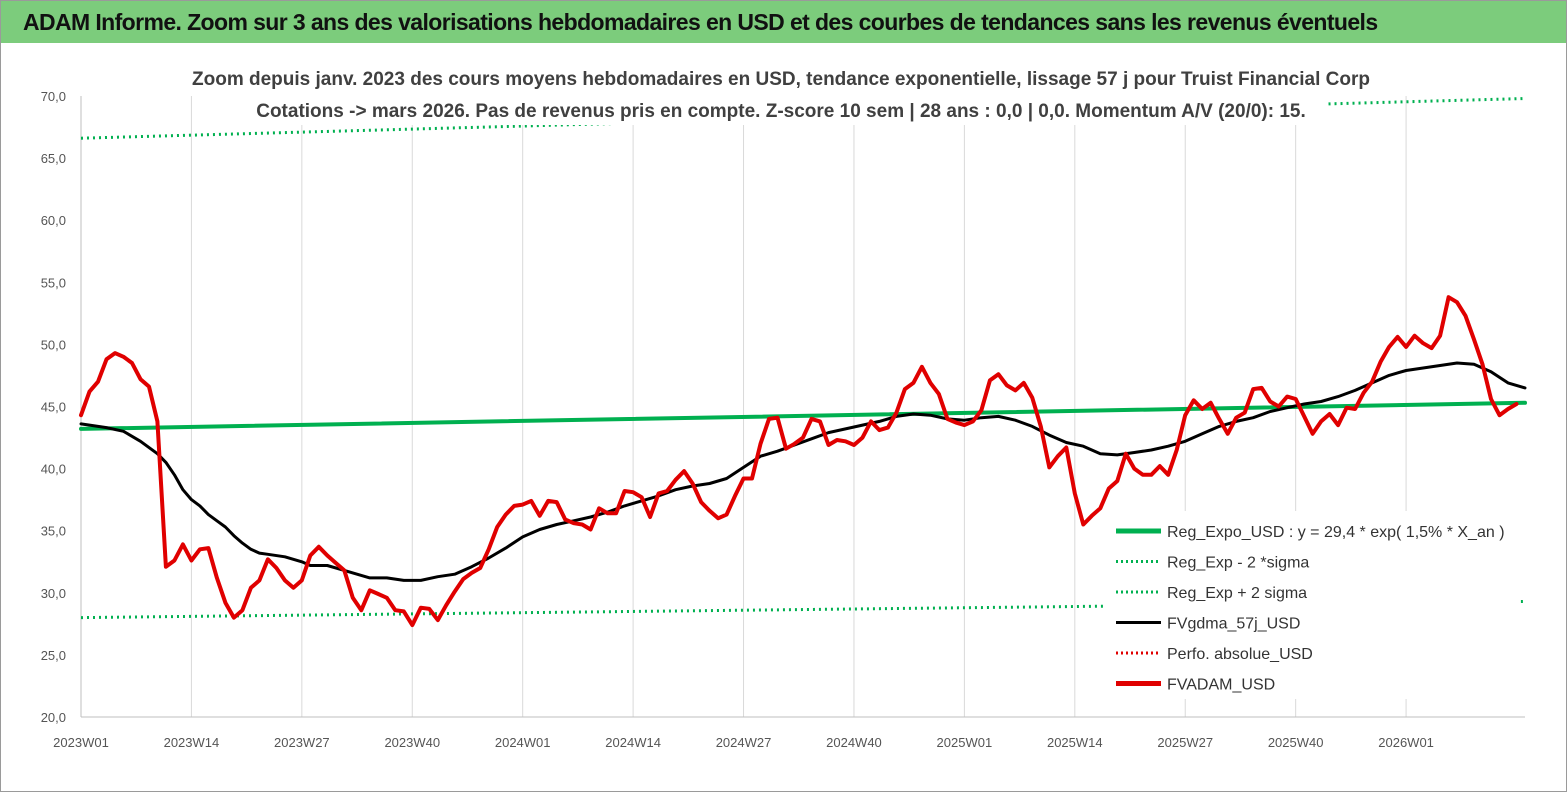 This screenshot has width=1567, height=792. Describe the element at coordinates (1075, 742) in the screenshot. I see `x-tick-label: 2025W14` at that location.